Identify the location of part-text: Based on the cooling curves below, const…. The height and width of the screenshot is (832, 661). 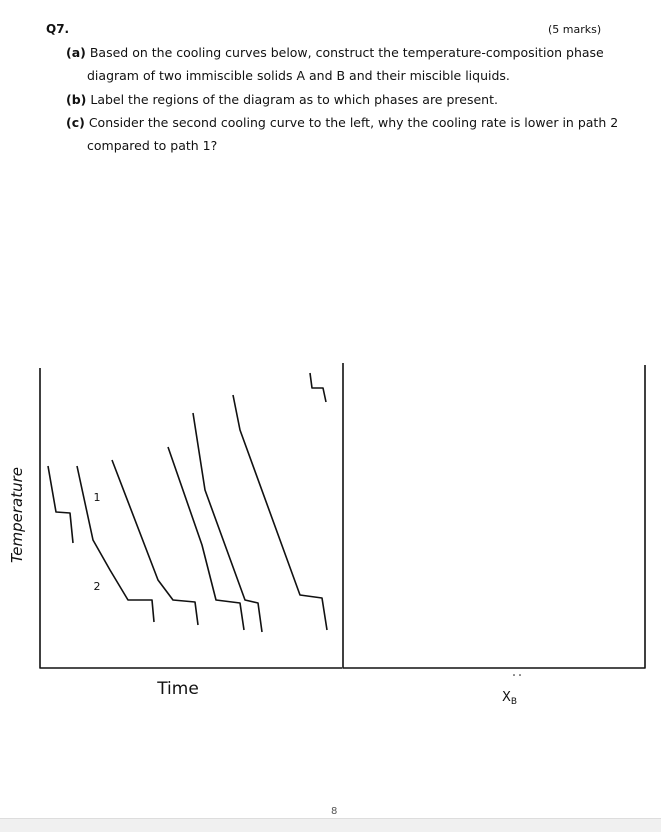
(345, 64).